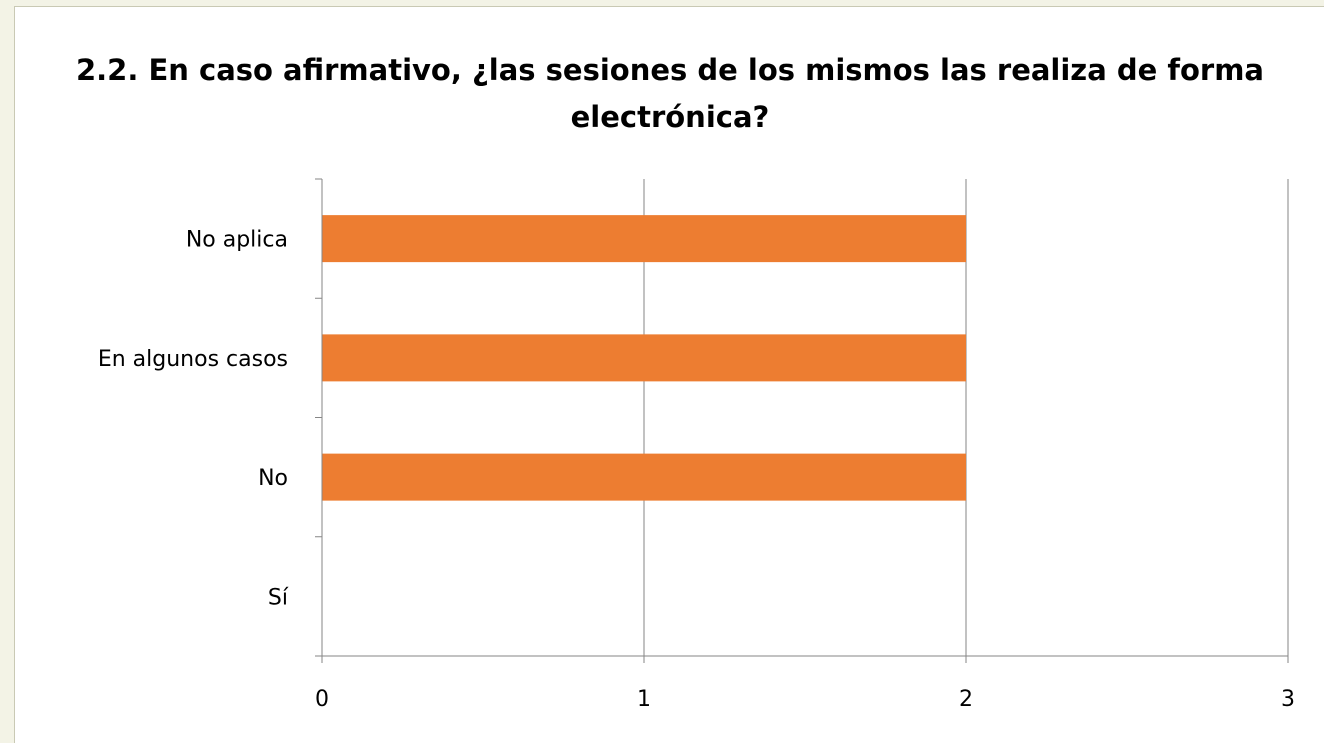 The height and width of the screenshot is (743, 1324). I want to click on y-category-label: Sí, so click(278, 597).